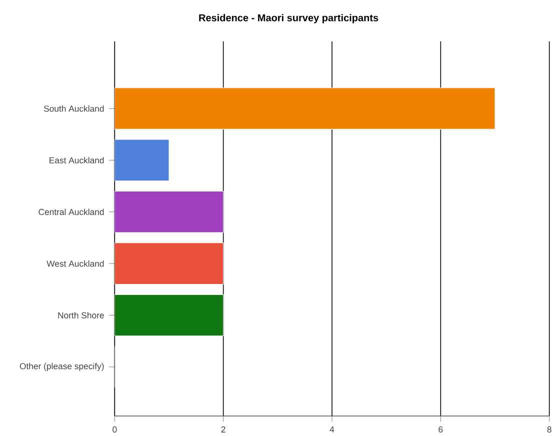 The width and height of the screenshot is (559, 436). I want to click on x-tick-label: 6, so click(440, 429).